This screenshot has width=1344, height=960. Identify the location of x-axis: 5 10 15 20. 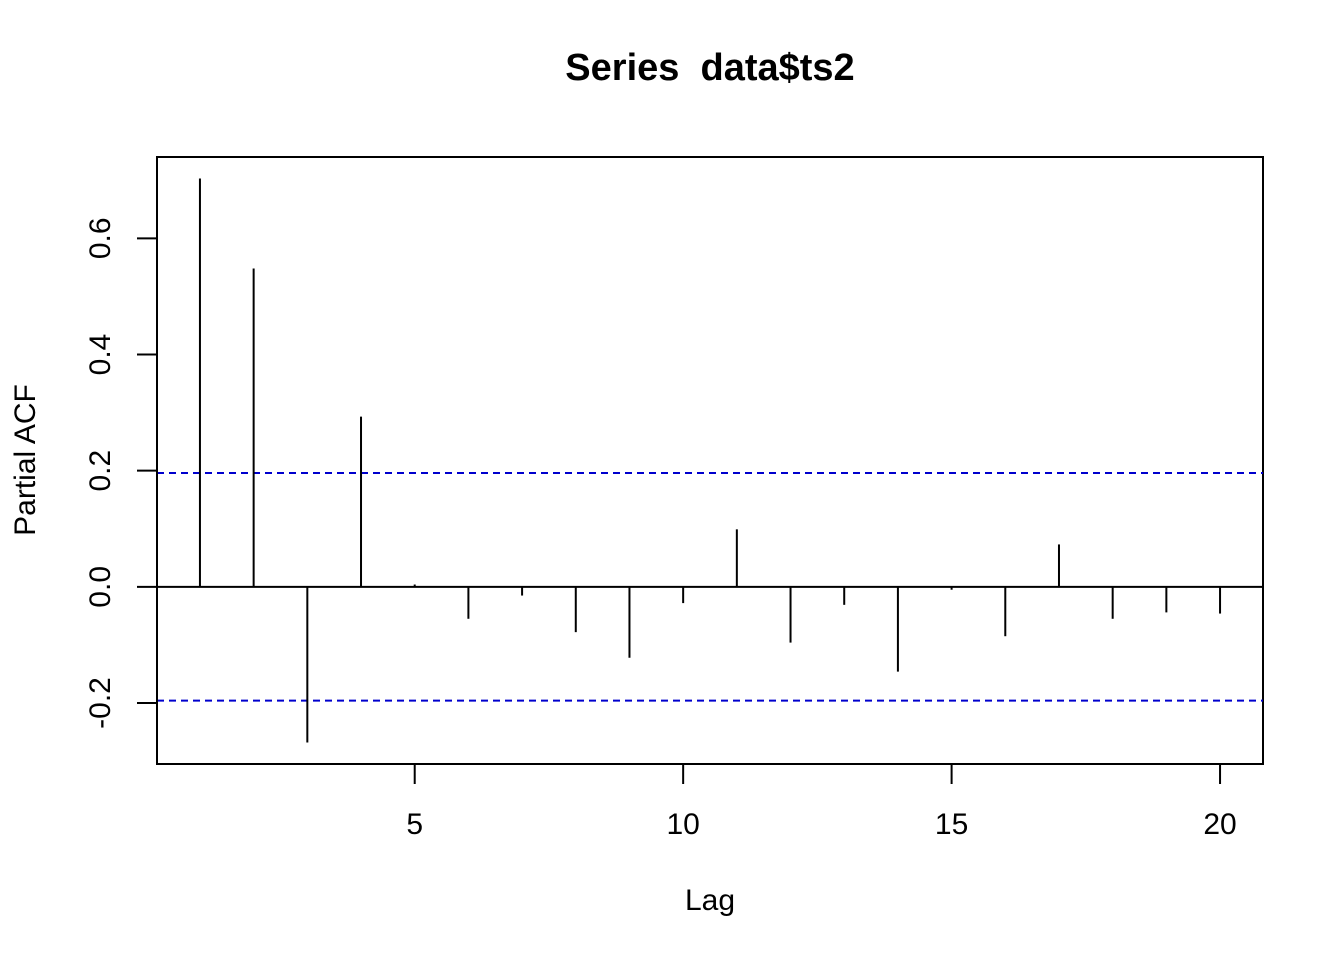
(821, 802).